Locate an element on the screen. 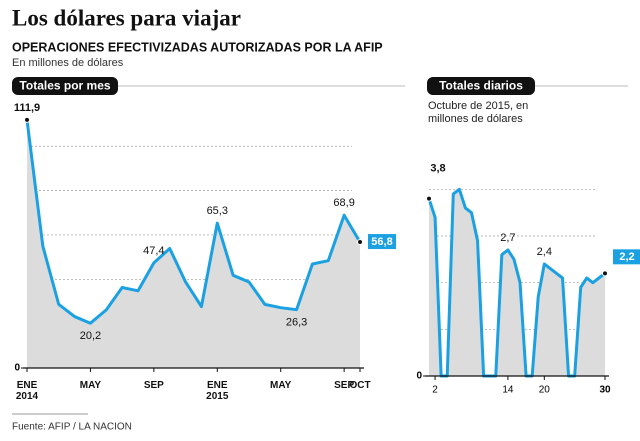  panel-title: Totales diarios is located at coordinates (481, 86).